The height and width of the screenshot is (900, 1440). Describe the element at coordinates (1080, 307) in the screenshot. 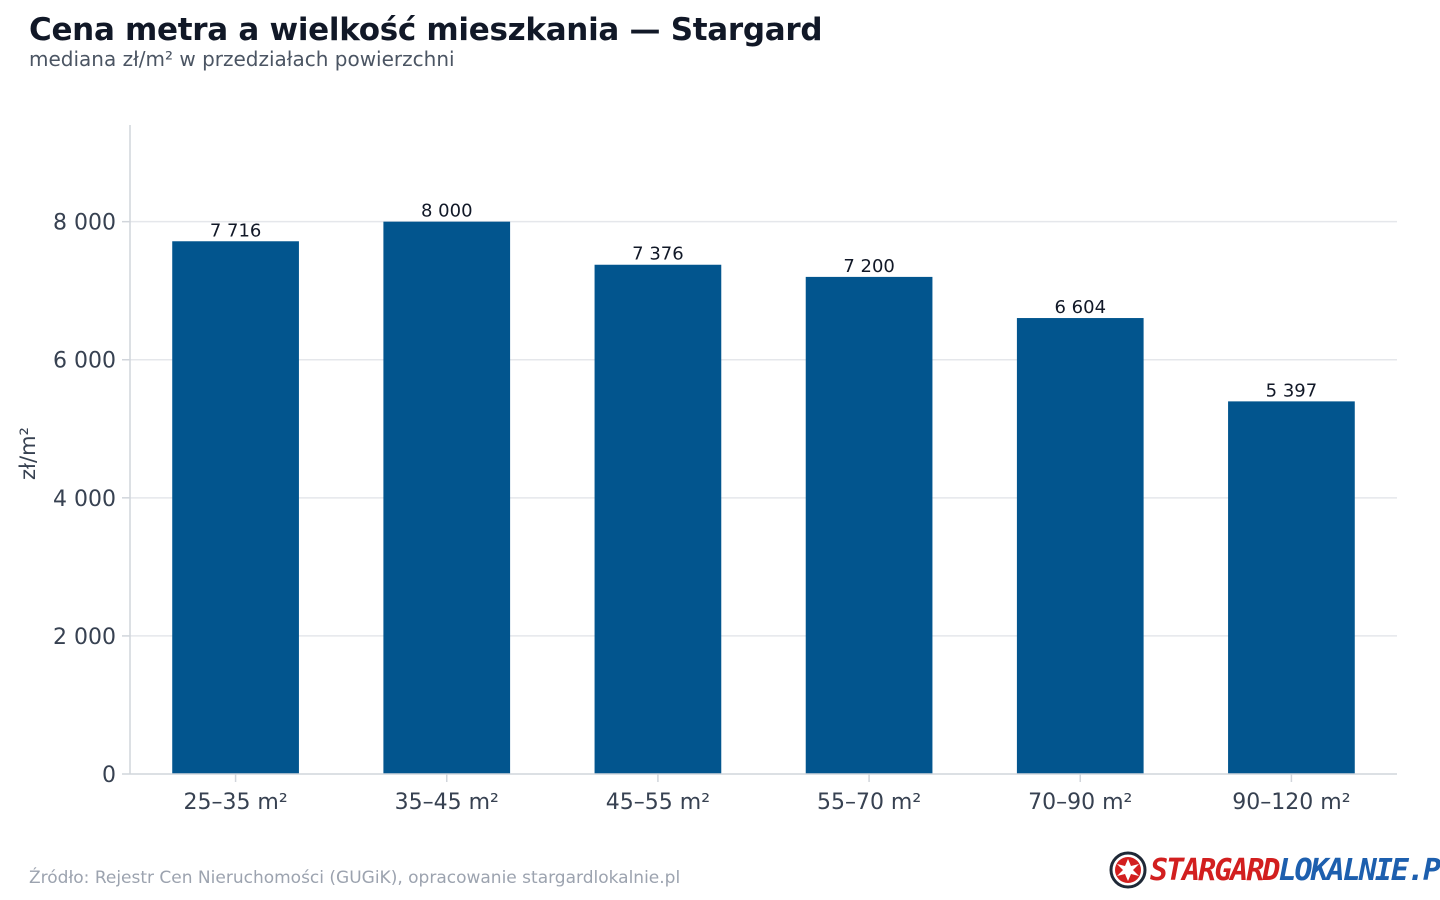

I see `bar-value-label: 6 604` at that location.